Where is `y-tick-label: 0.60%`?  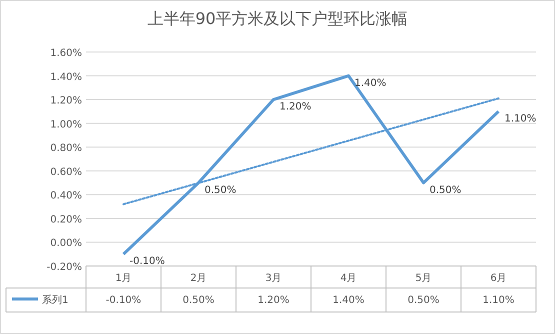 y-tick-label: 0.60% is located at coordinates (66, 172).